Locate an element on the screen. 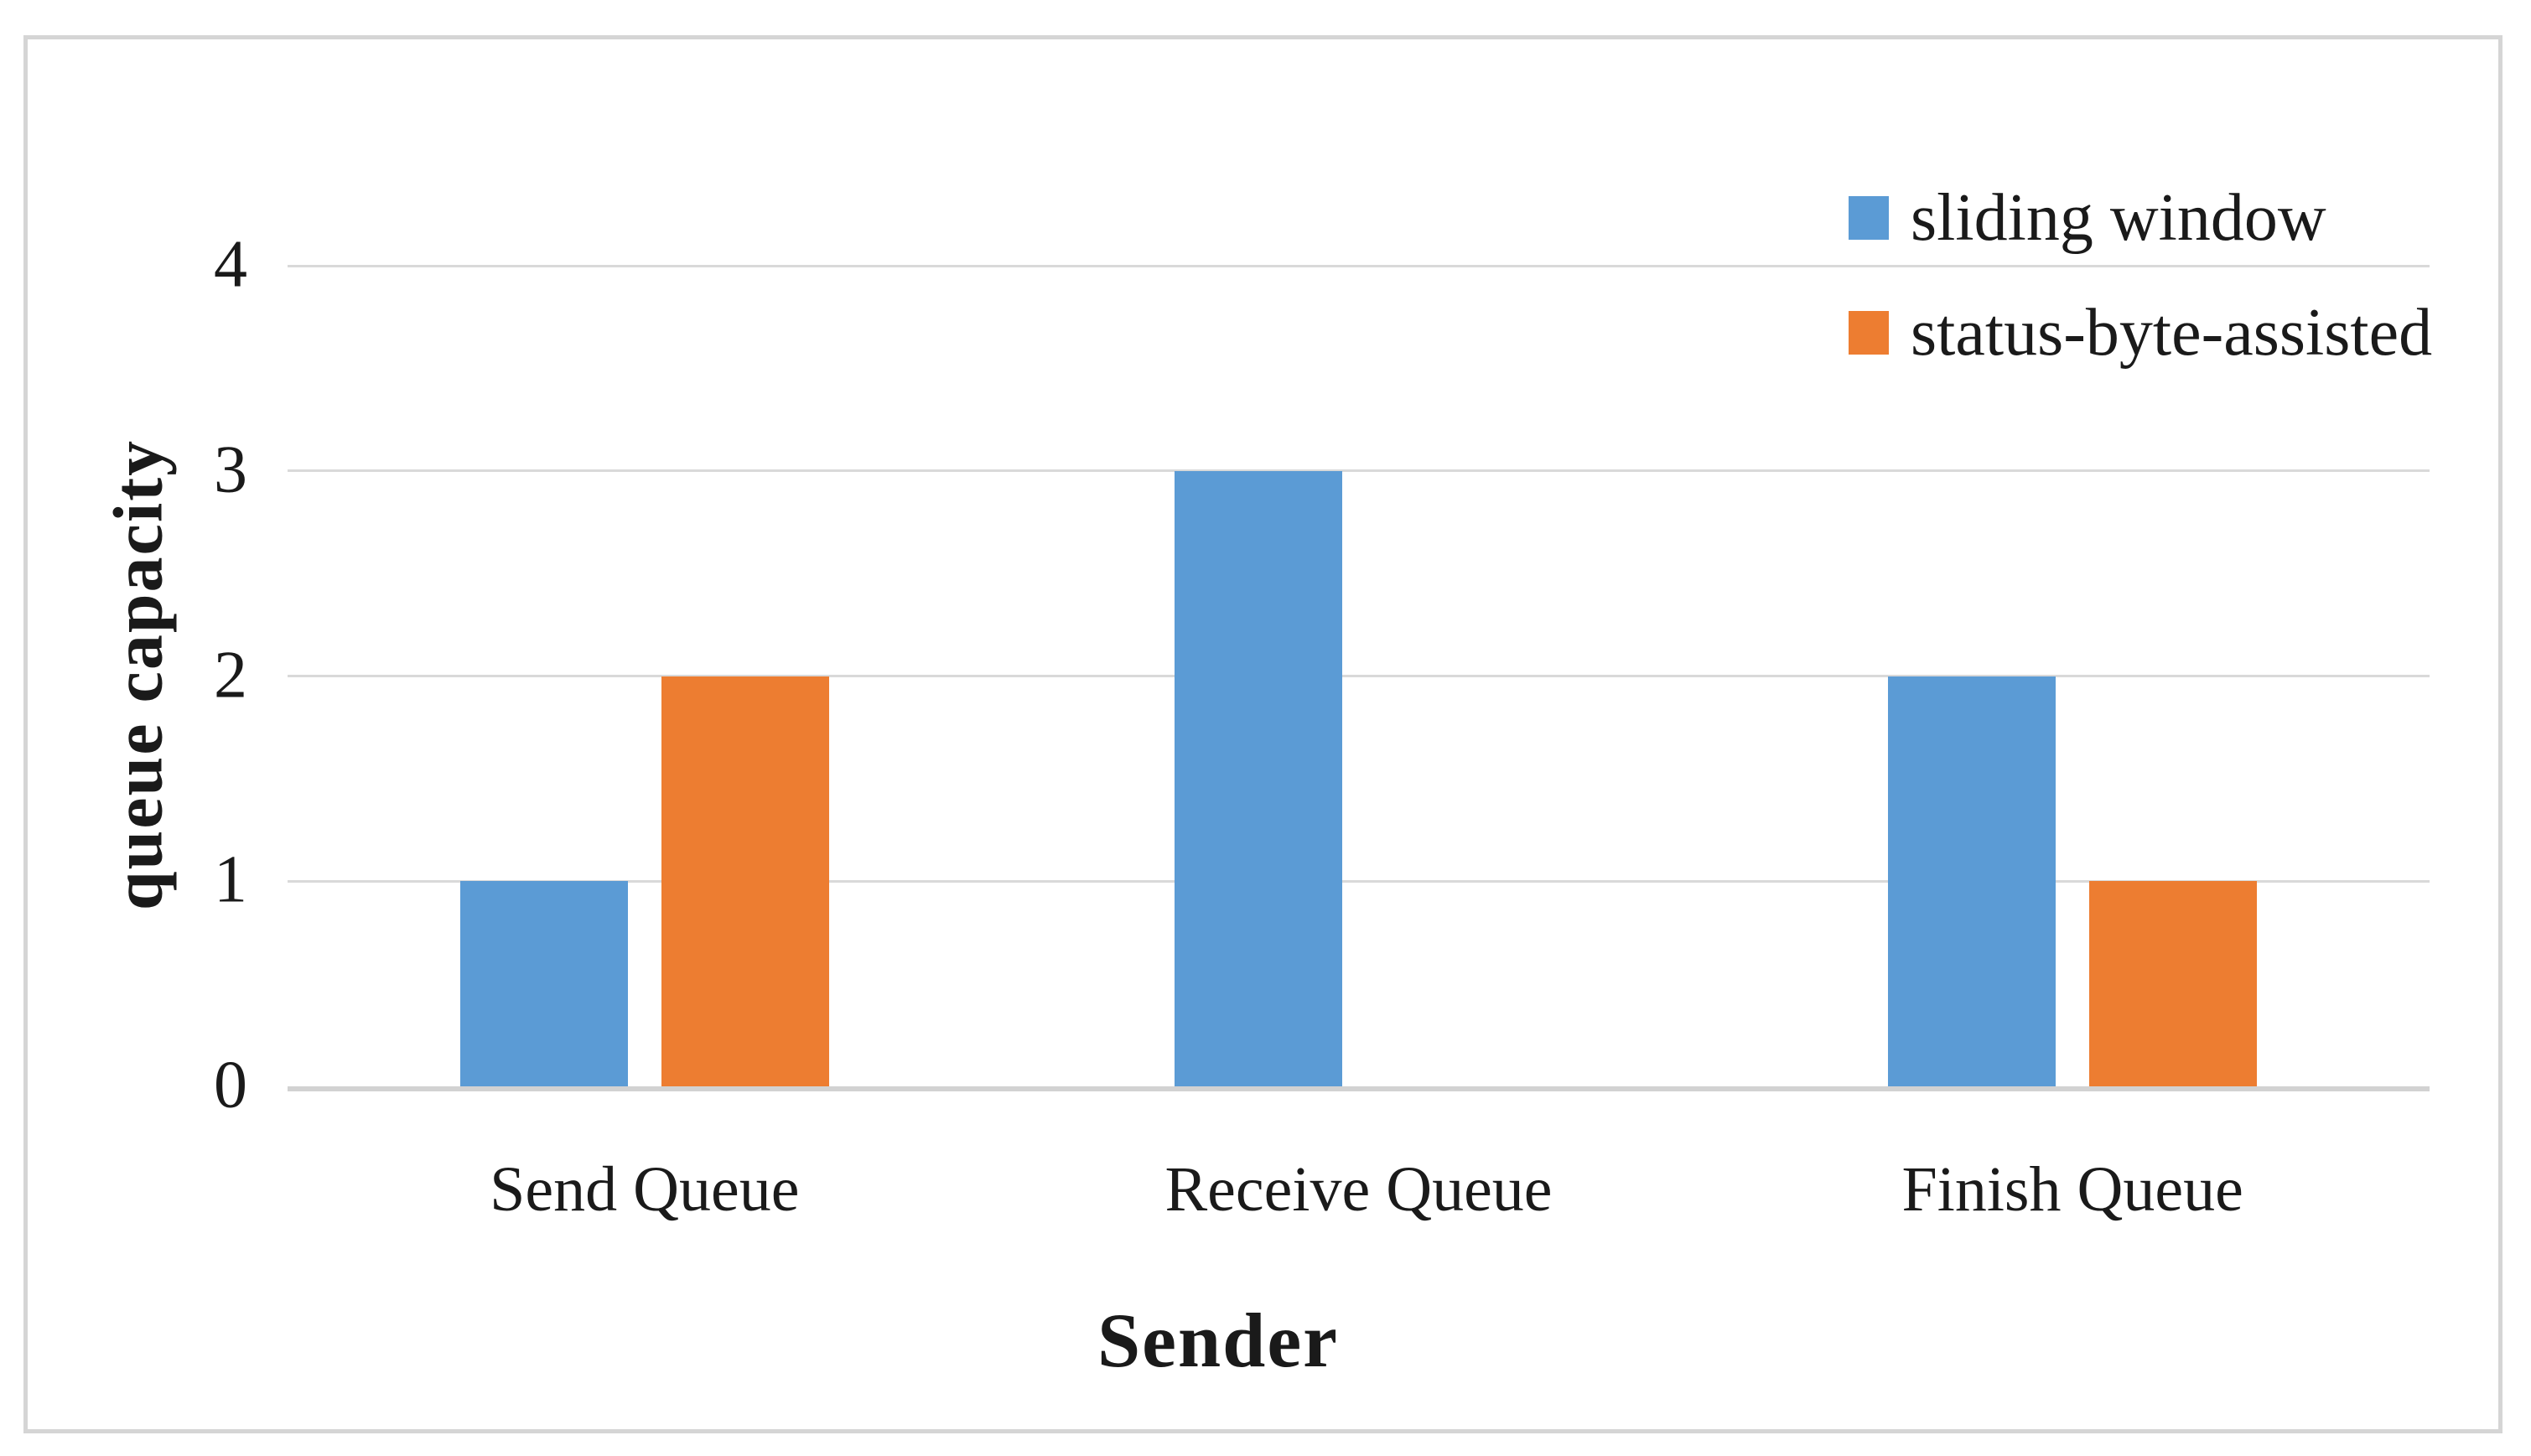 The width and height of the screenshot is (2531, 1456). y-tick-label-1: 1 is located at coordinates (230, 879).